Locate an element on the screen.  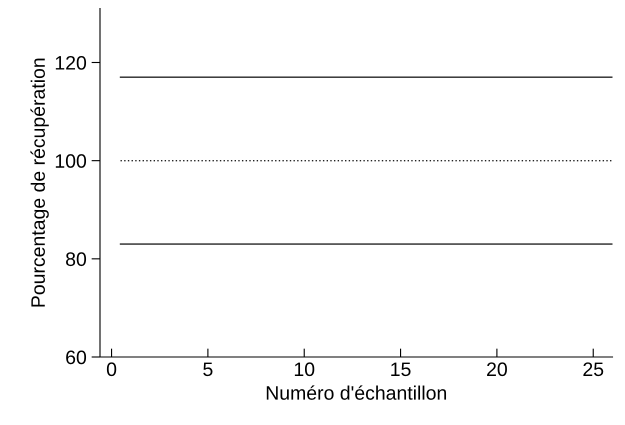
x-tick-label: 15 is located at coordinates (401, 369).